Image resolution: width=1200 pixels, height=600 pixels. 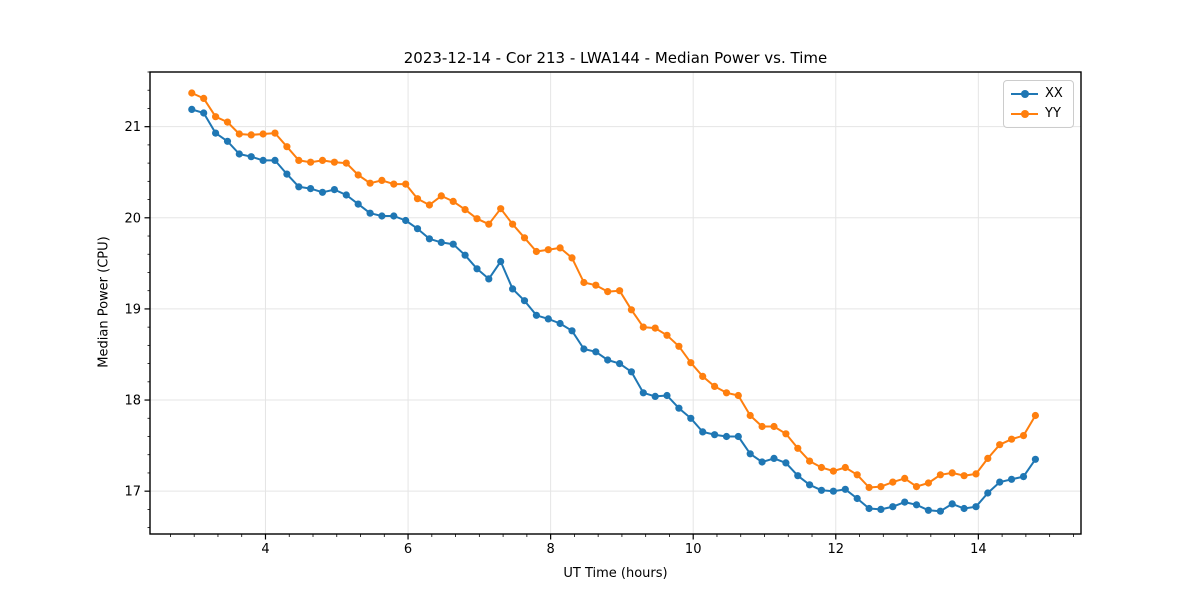 What do you see at coordinates (132, 492) in the screenshot?
I see `y-tick-label: 17` at bounding box center [132, 492].